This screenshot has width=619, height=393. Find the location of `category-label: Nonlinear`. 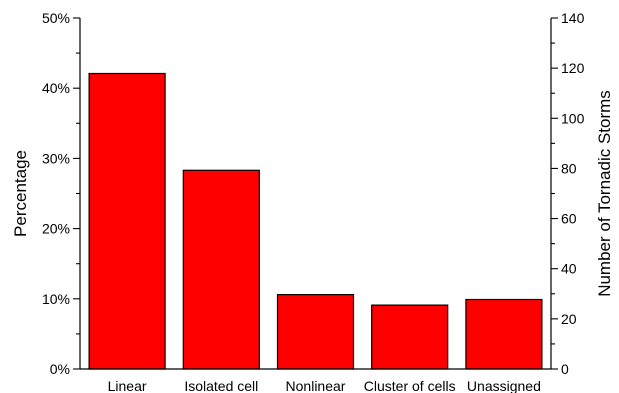

category-label: Nonlinear is located at coordinates (316, 385).